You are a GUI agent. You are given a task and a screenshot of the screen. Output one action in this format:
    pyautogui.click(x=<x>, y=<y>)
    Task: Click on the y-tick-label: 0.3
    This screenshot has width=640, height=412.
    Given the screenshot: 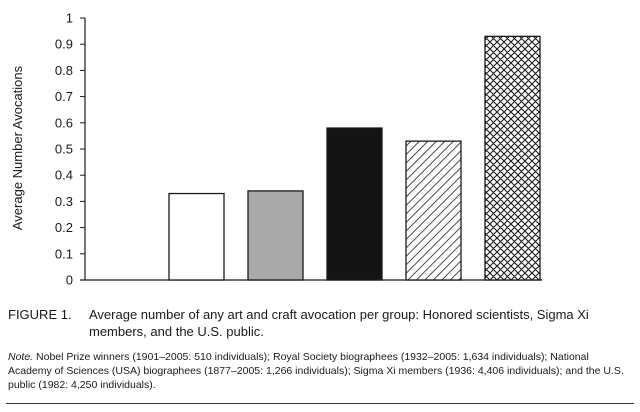 What is the action you would take?
    pyautogui.click(x=64, y=201)
    